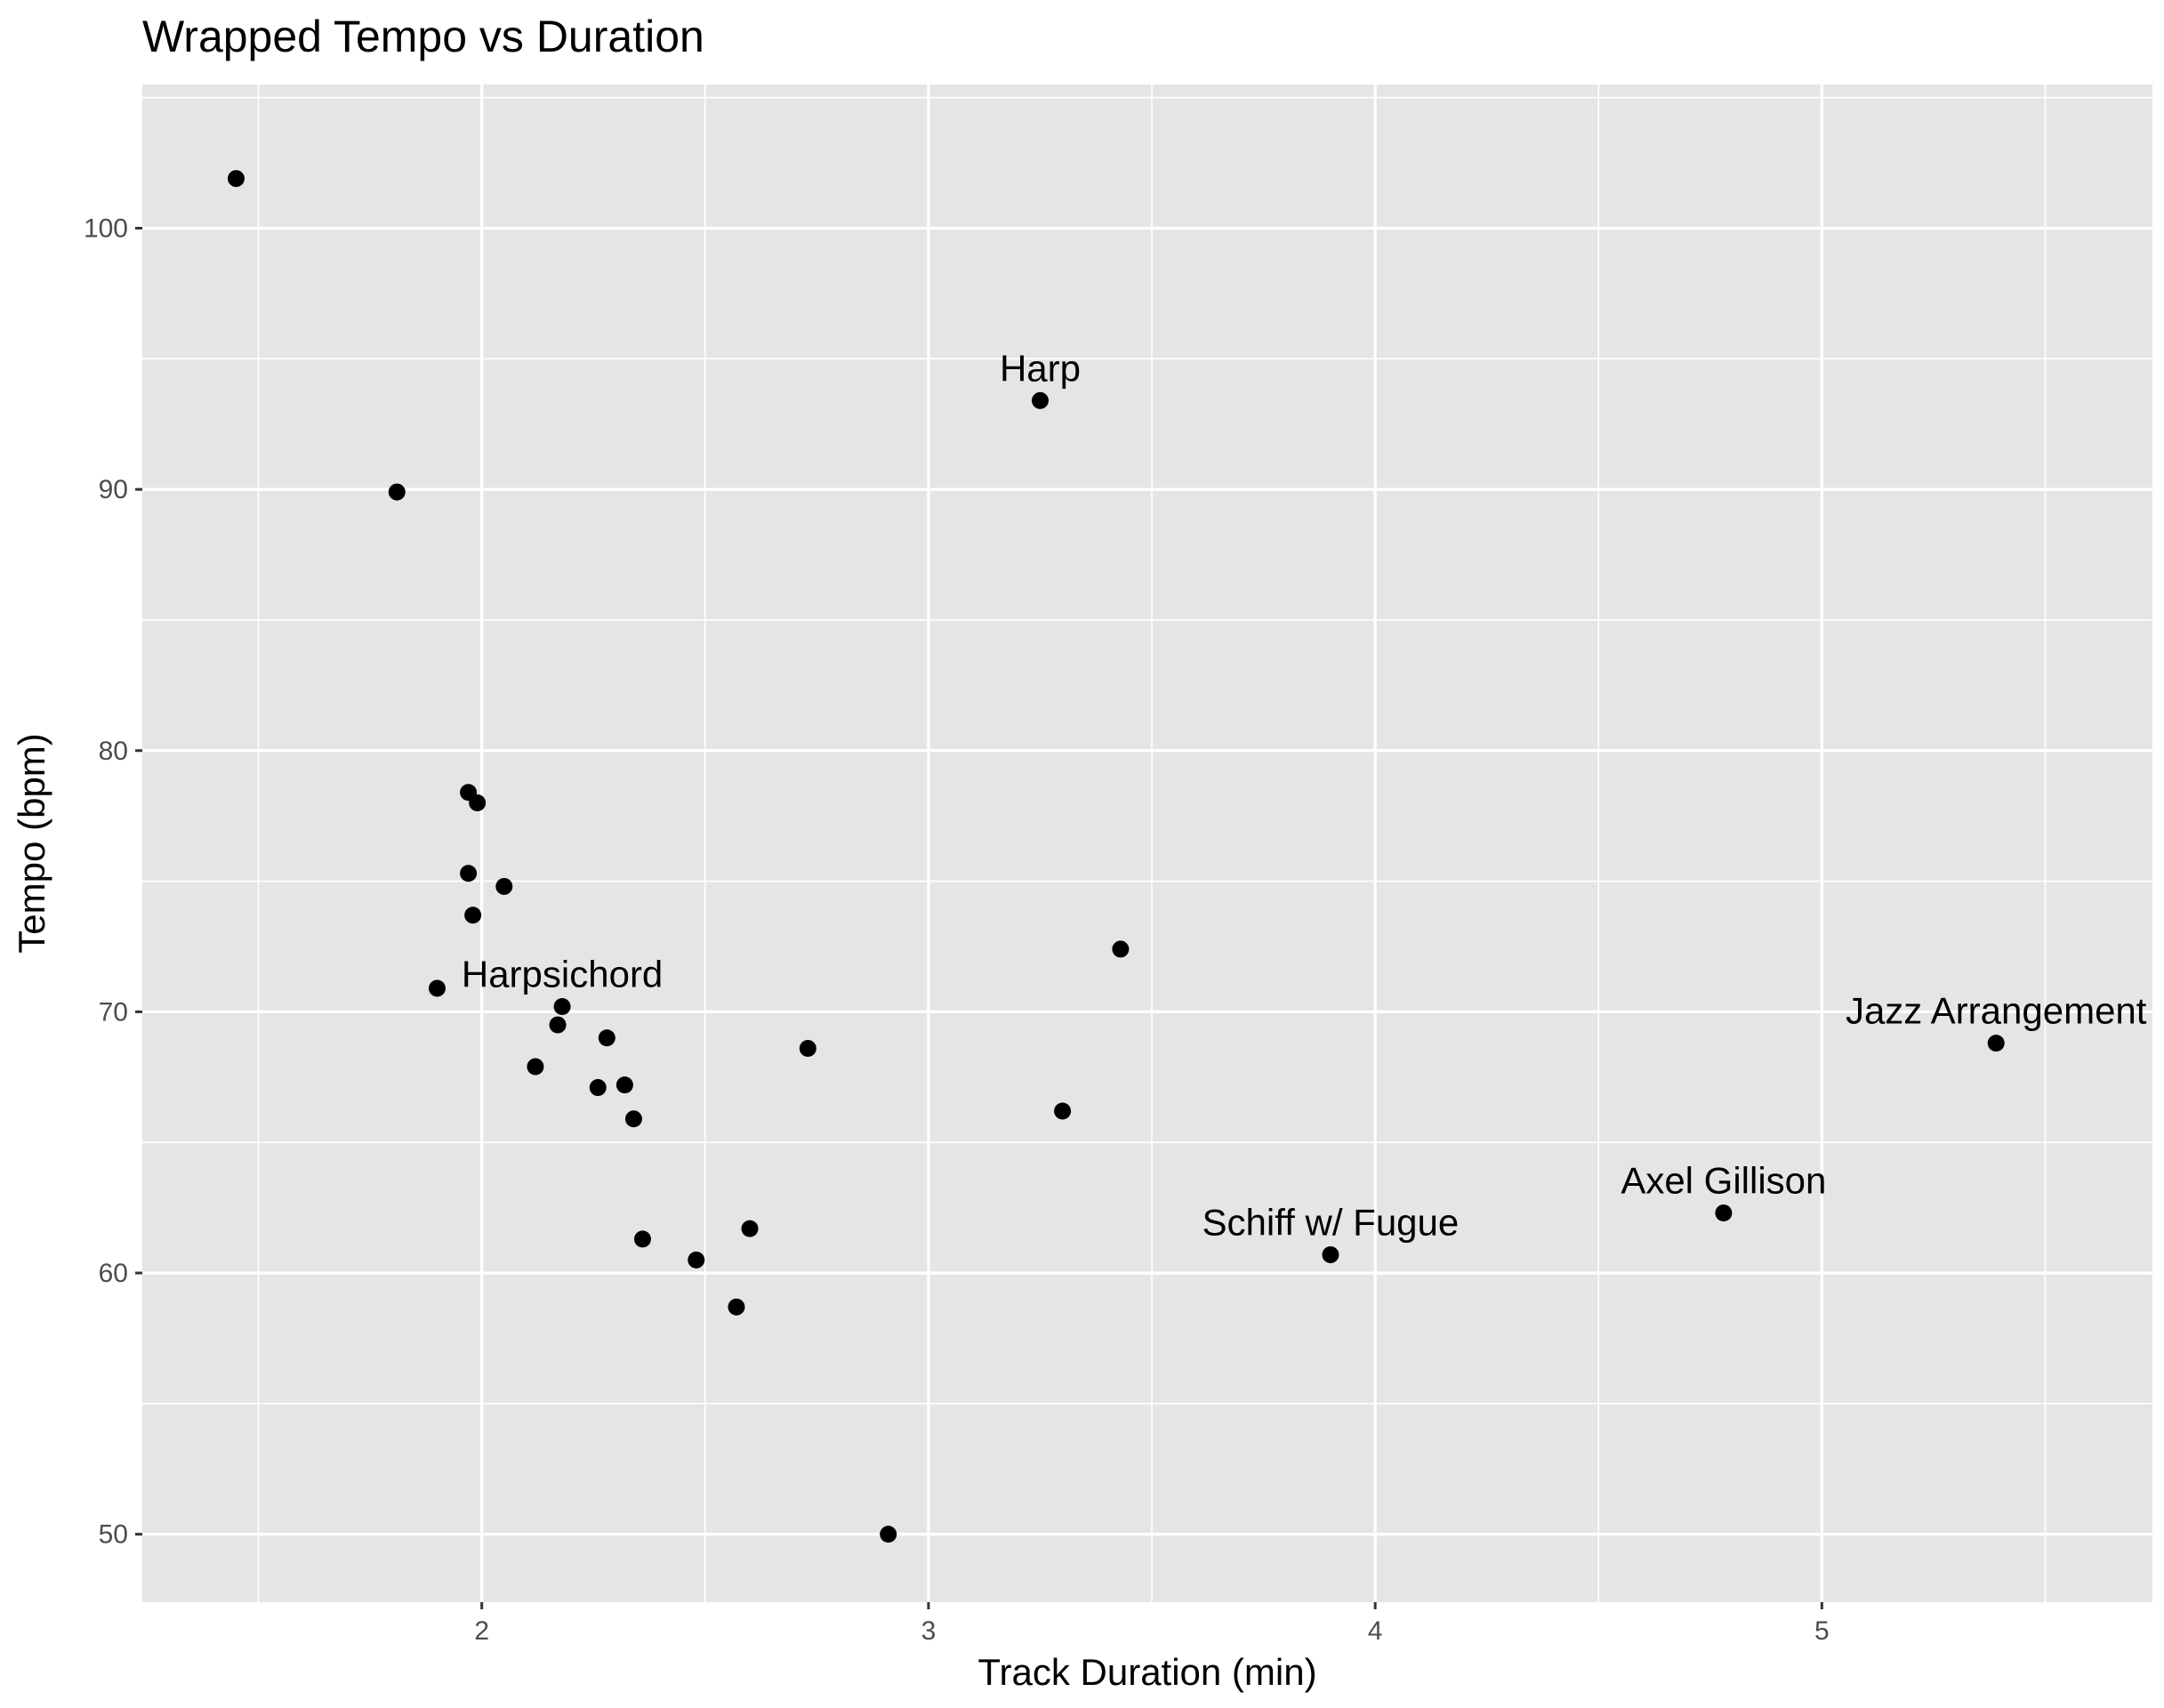  I want to click on x-tick-label: 4, so click(1375, 1631).